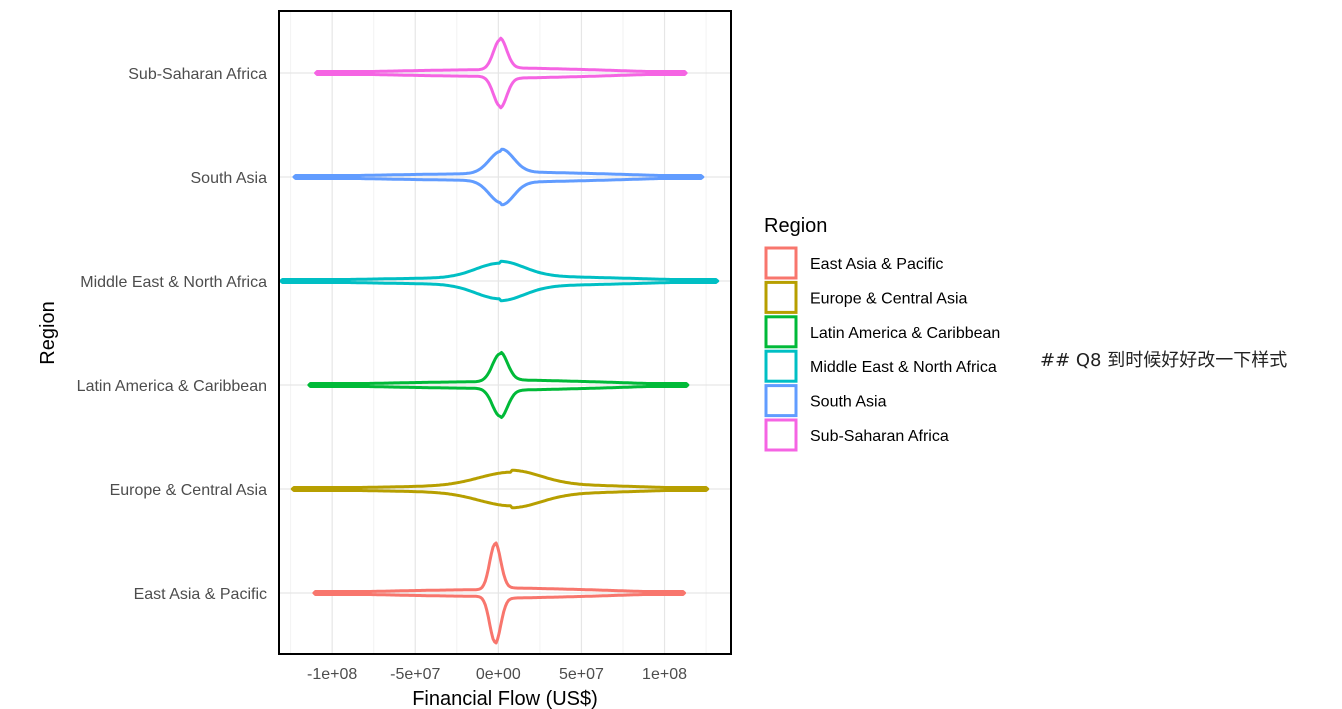  I want to click on x-tick-label: 5e+07, so click(581, 674).